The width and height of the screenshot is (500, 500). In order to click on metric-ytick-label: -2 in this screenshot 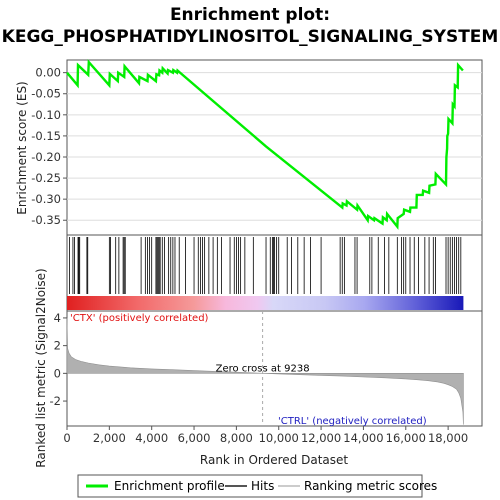, I will do `click(55, 401)`.